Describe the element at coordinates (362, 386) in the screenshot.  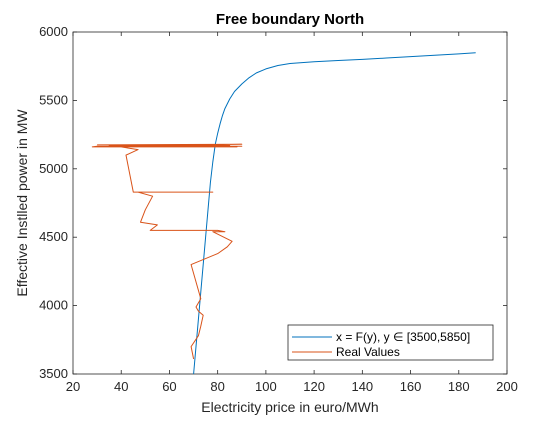
I see `x-tick-label: 140` at that location.